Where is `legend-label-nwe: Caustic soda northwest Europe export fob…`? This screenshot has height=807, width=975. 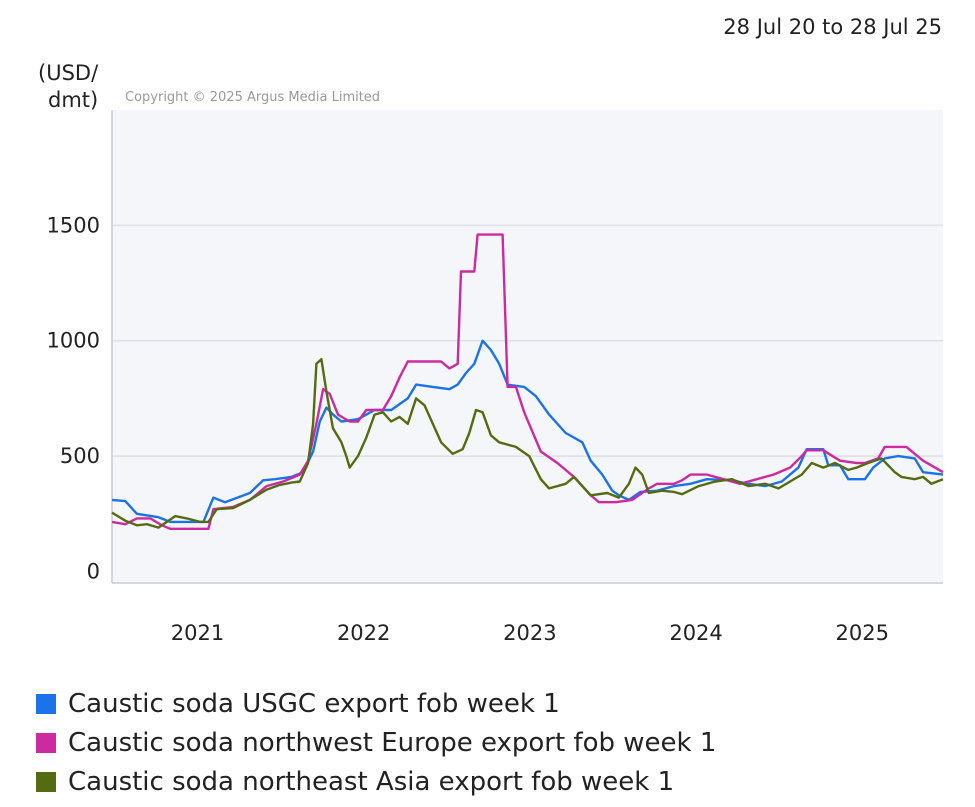 legend-label-nwe: Caustic soda northwest Europe export fob… is located at coordinates (392, 742).